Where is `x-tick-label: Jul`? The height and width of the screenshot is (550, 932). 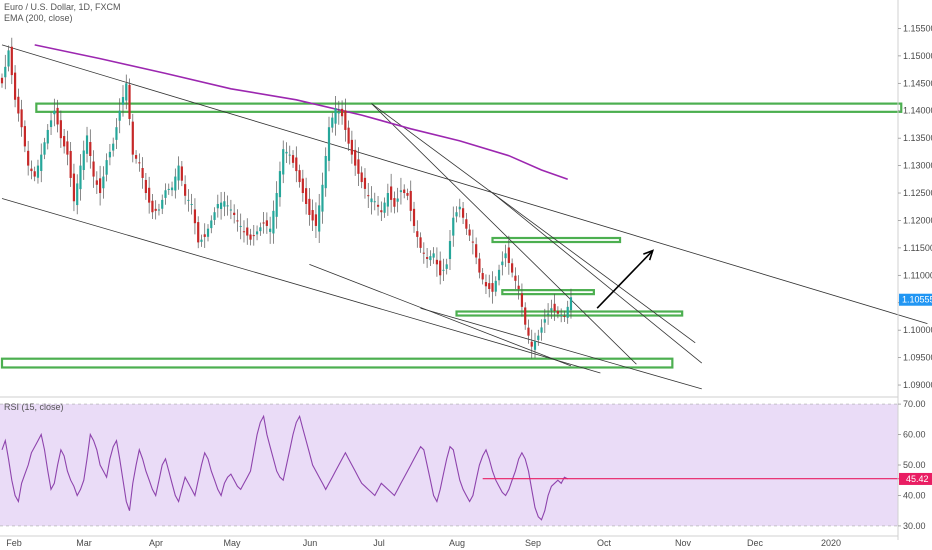
x-tick-label: Jul is located at coordinates (379, 543).